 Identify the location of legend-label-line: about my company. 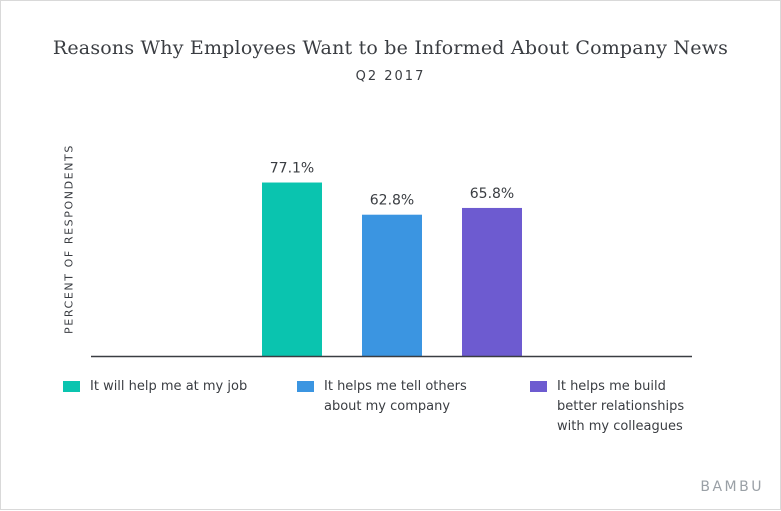
(387, 406).